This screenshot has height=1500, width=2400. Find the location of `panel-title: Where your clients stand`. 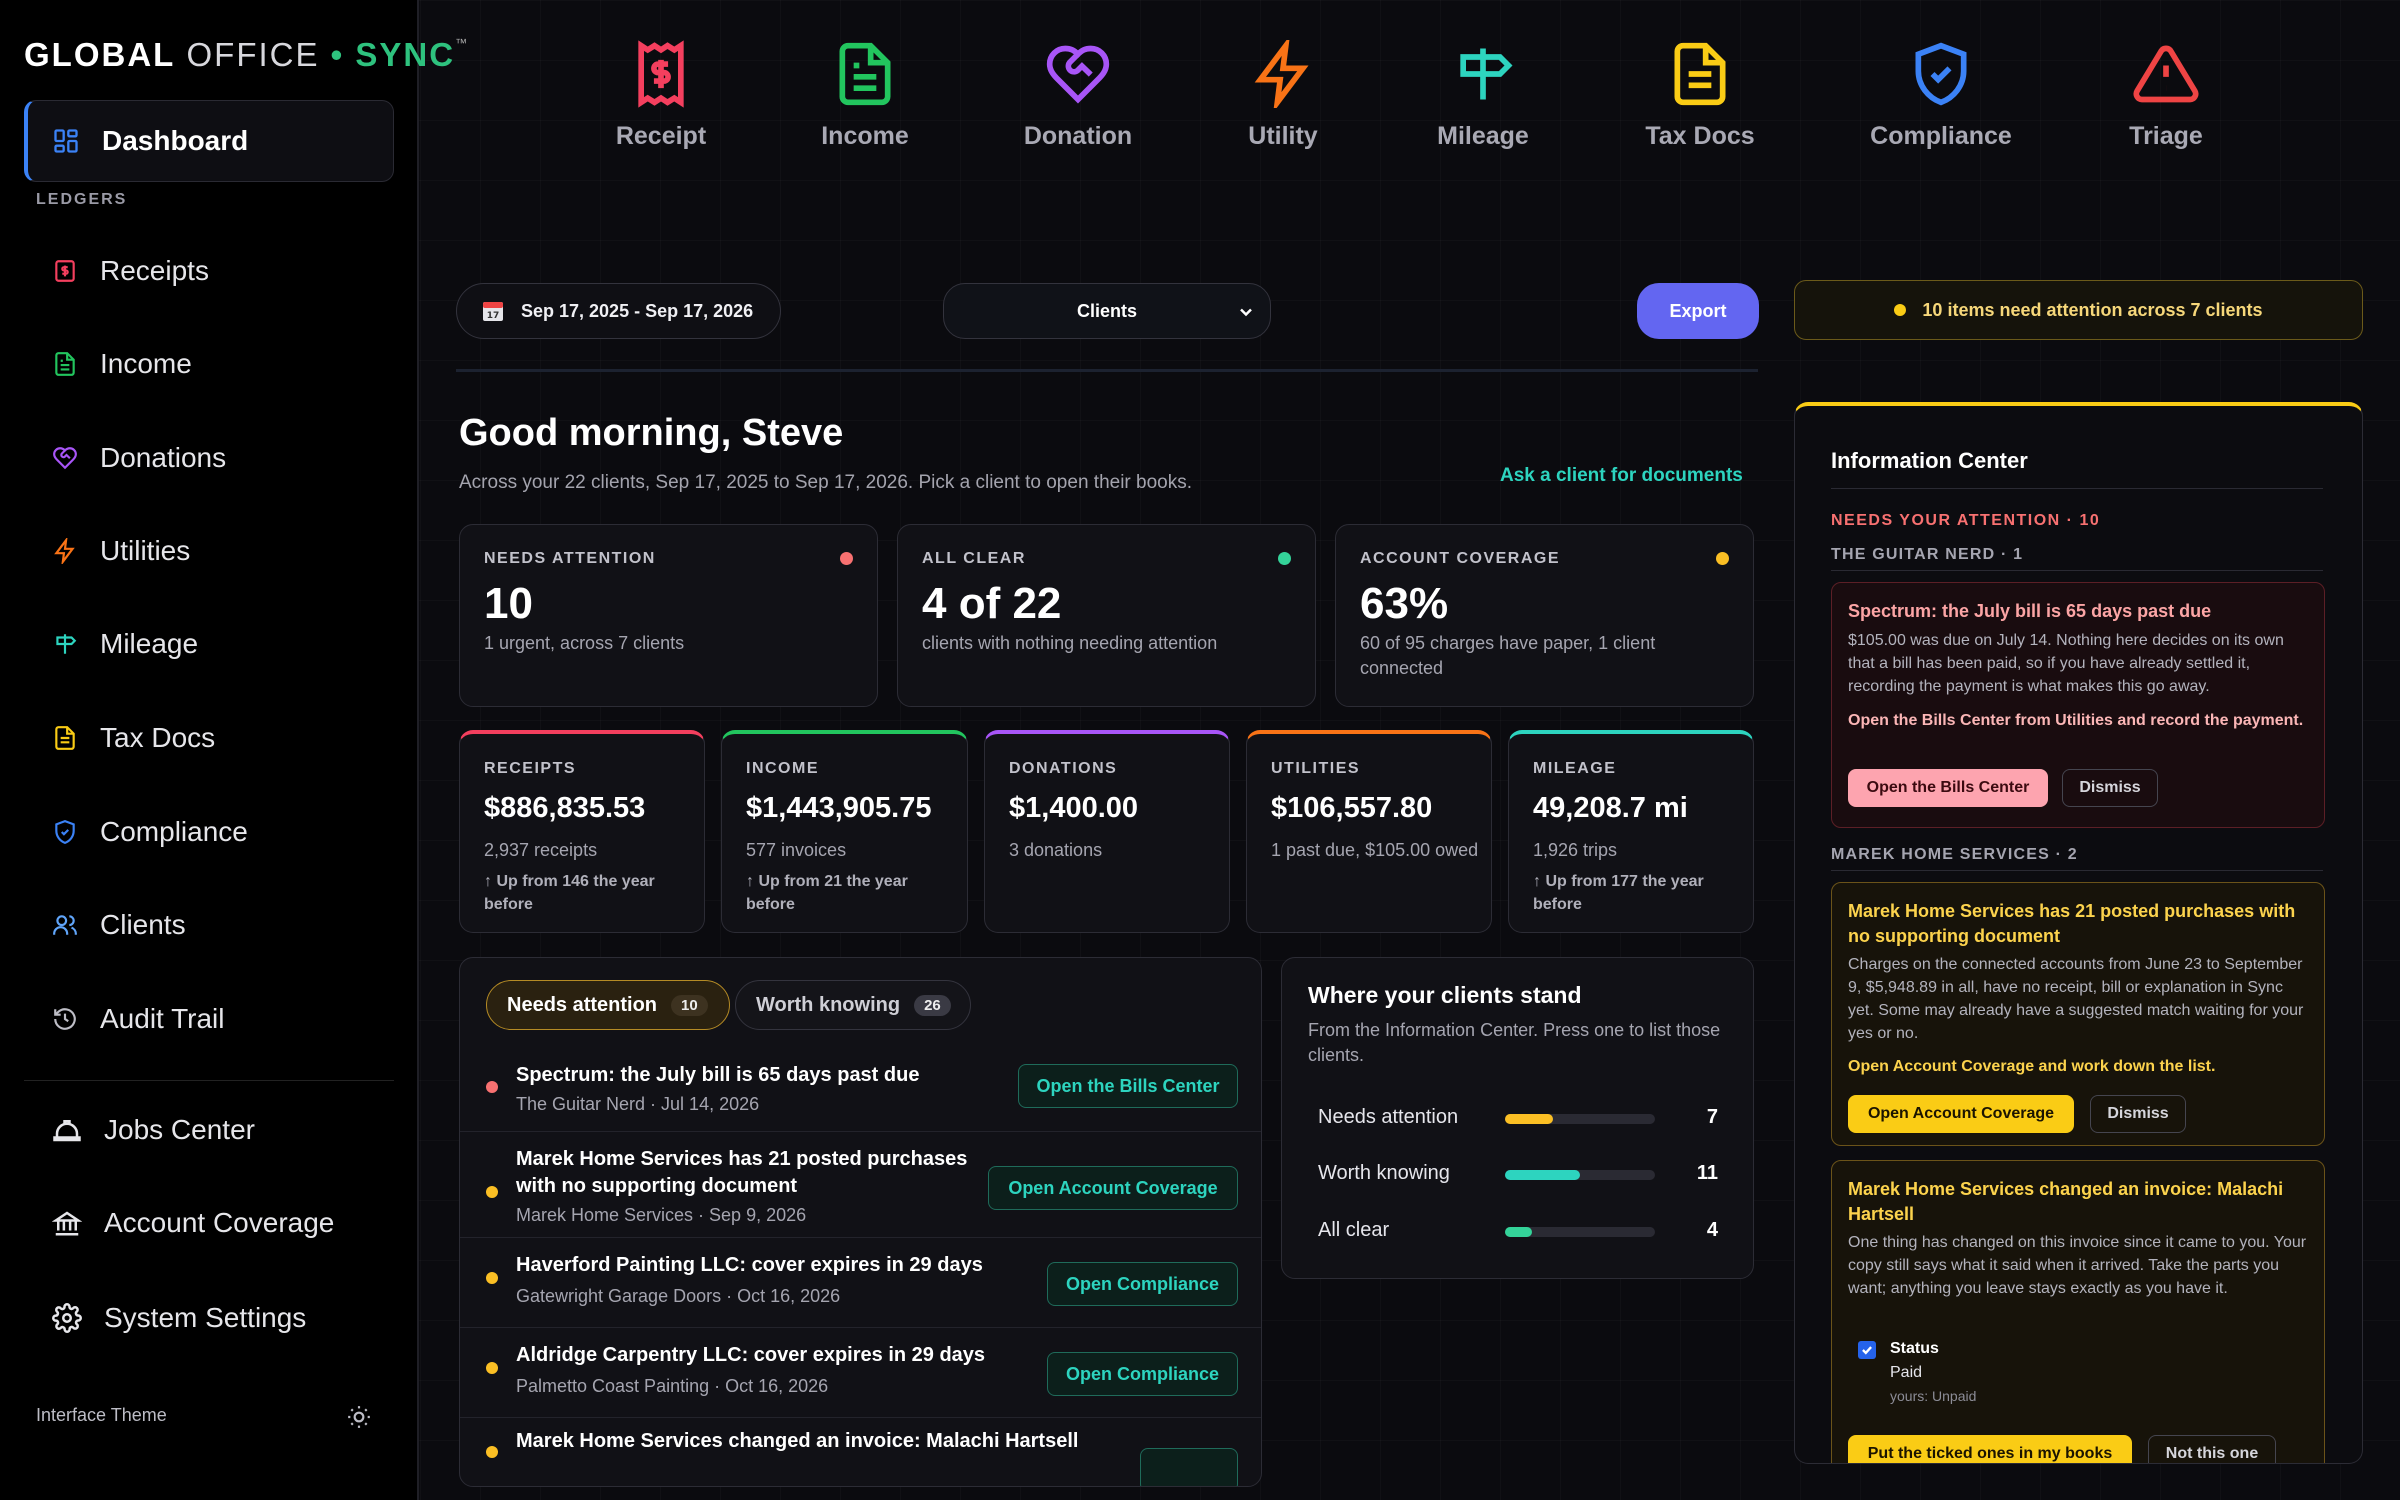

panel-title: Where your clients stand is located at coordinates (1445, 995).